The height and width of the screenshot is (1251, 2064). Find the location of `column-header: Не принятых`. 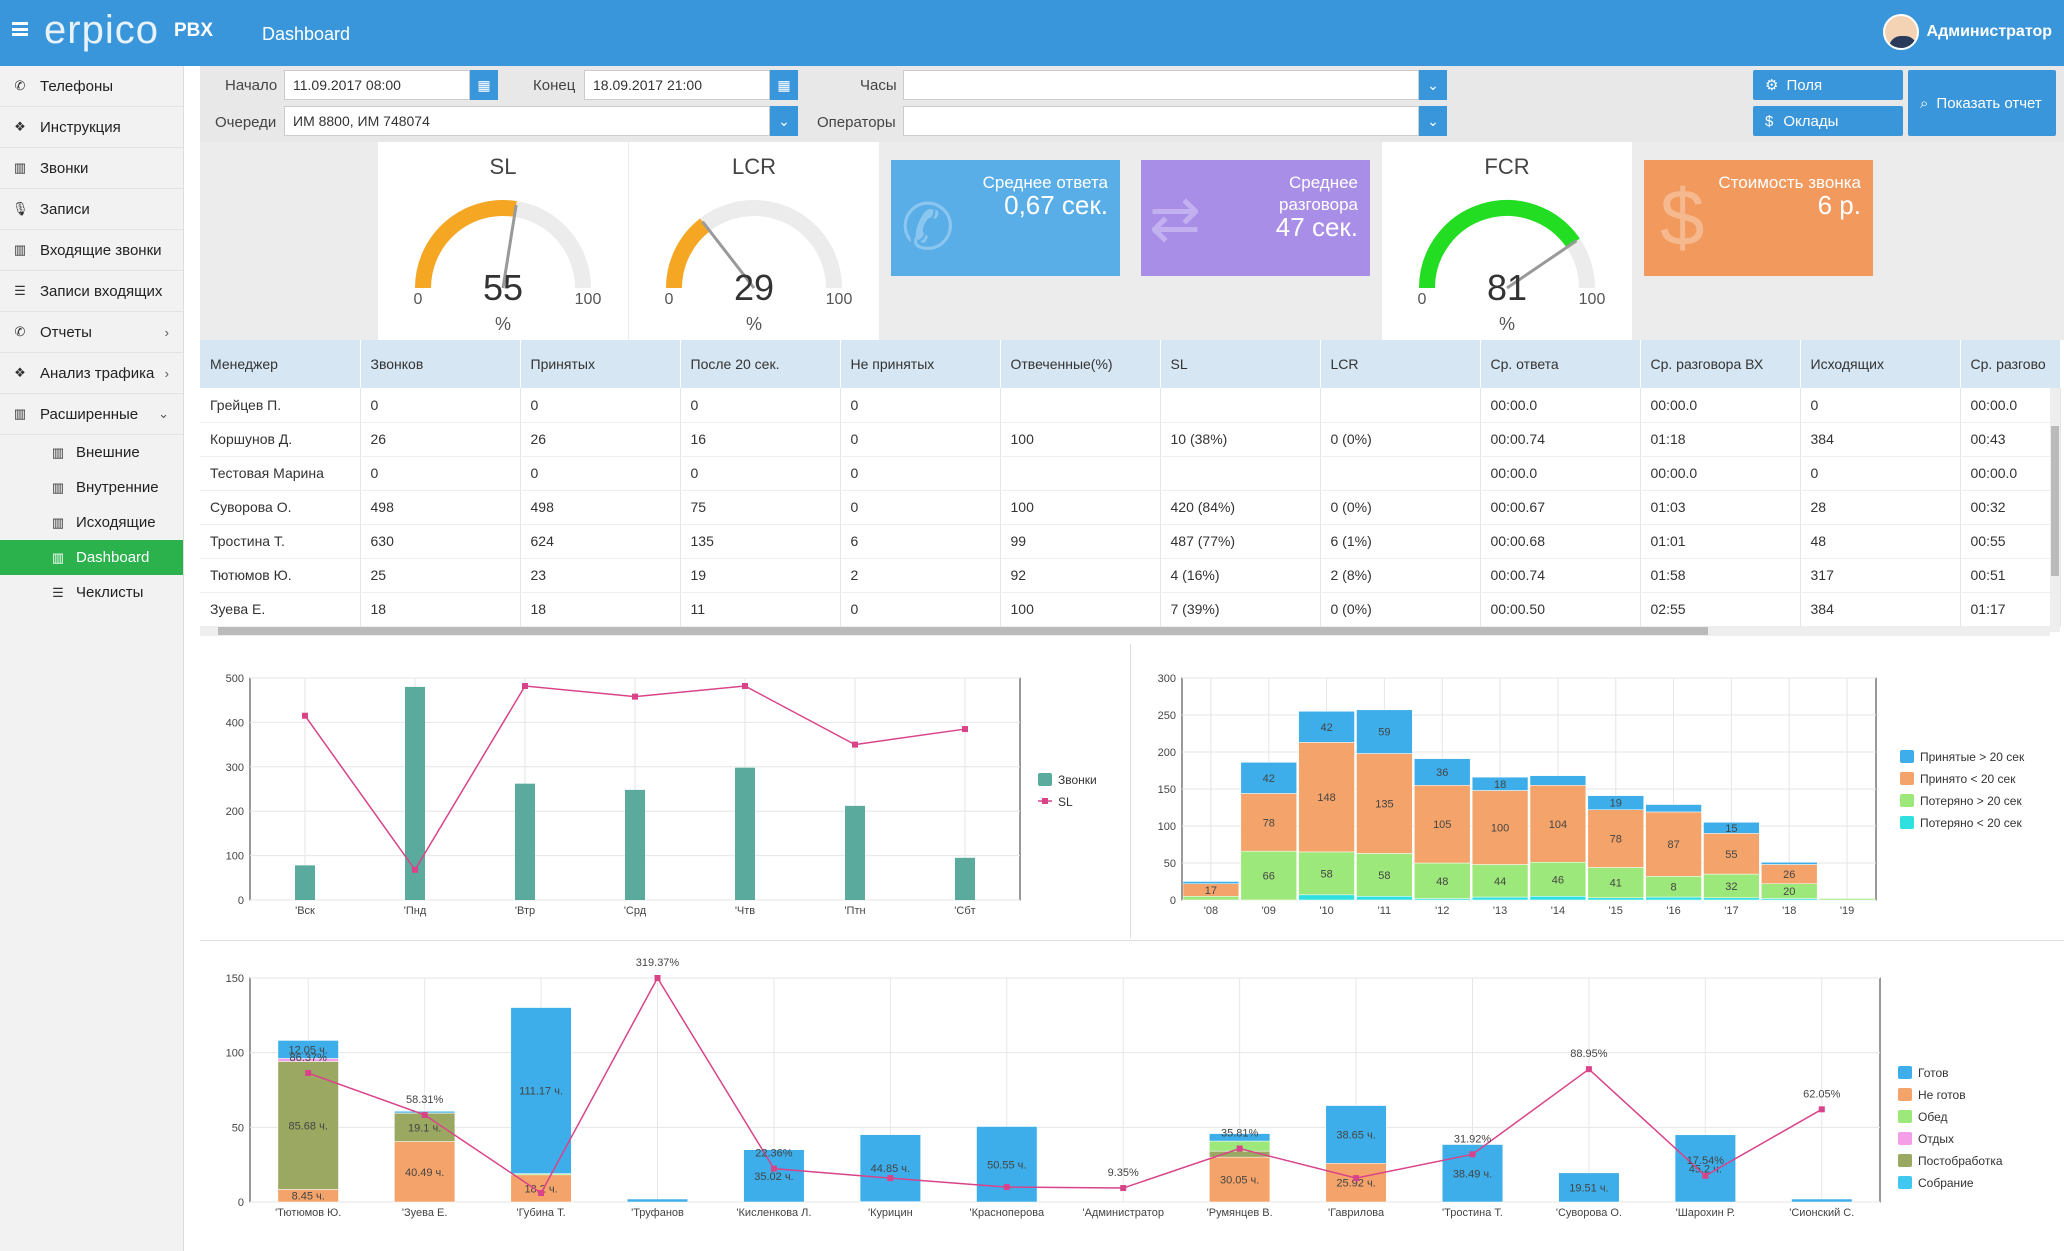

column-header: Не принятых is located at coordinates (920, 364).